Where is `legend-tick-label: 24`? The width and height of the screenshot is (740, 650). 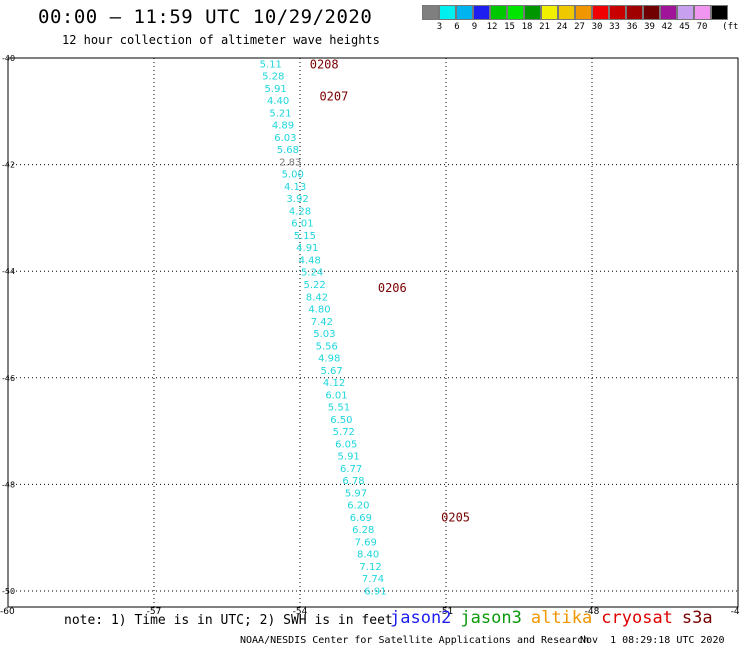
legend-tick-label: 24 is located at coordinates (562, 27).